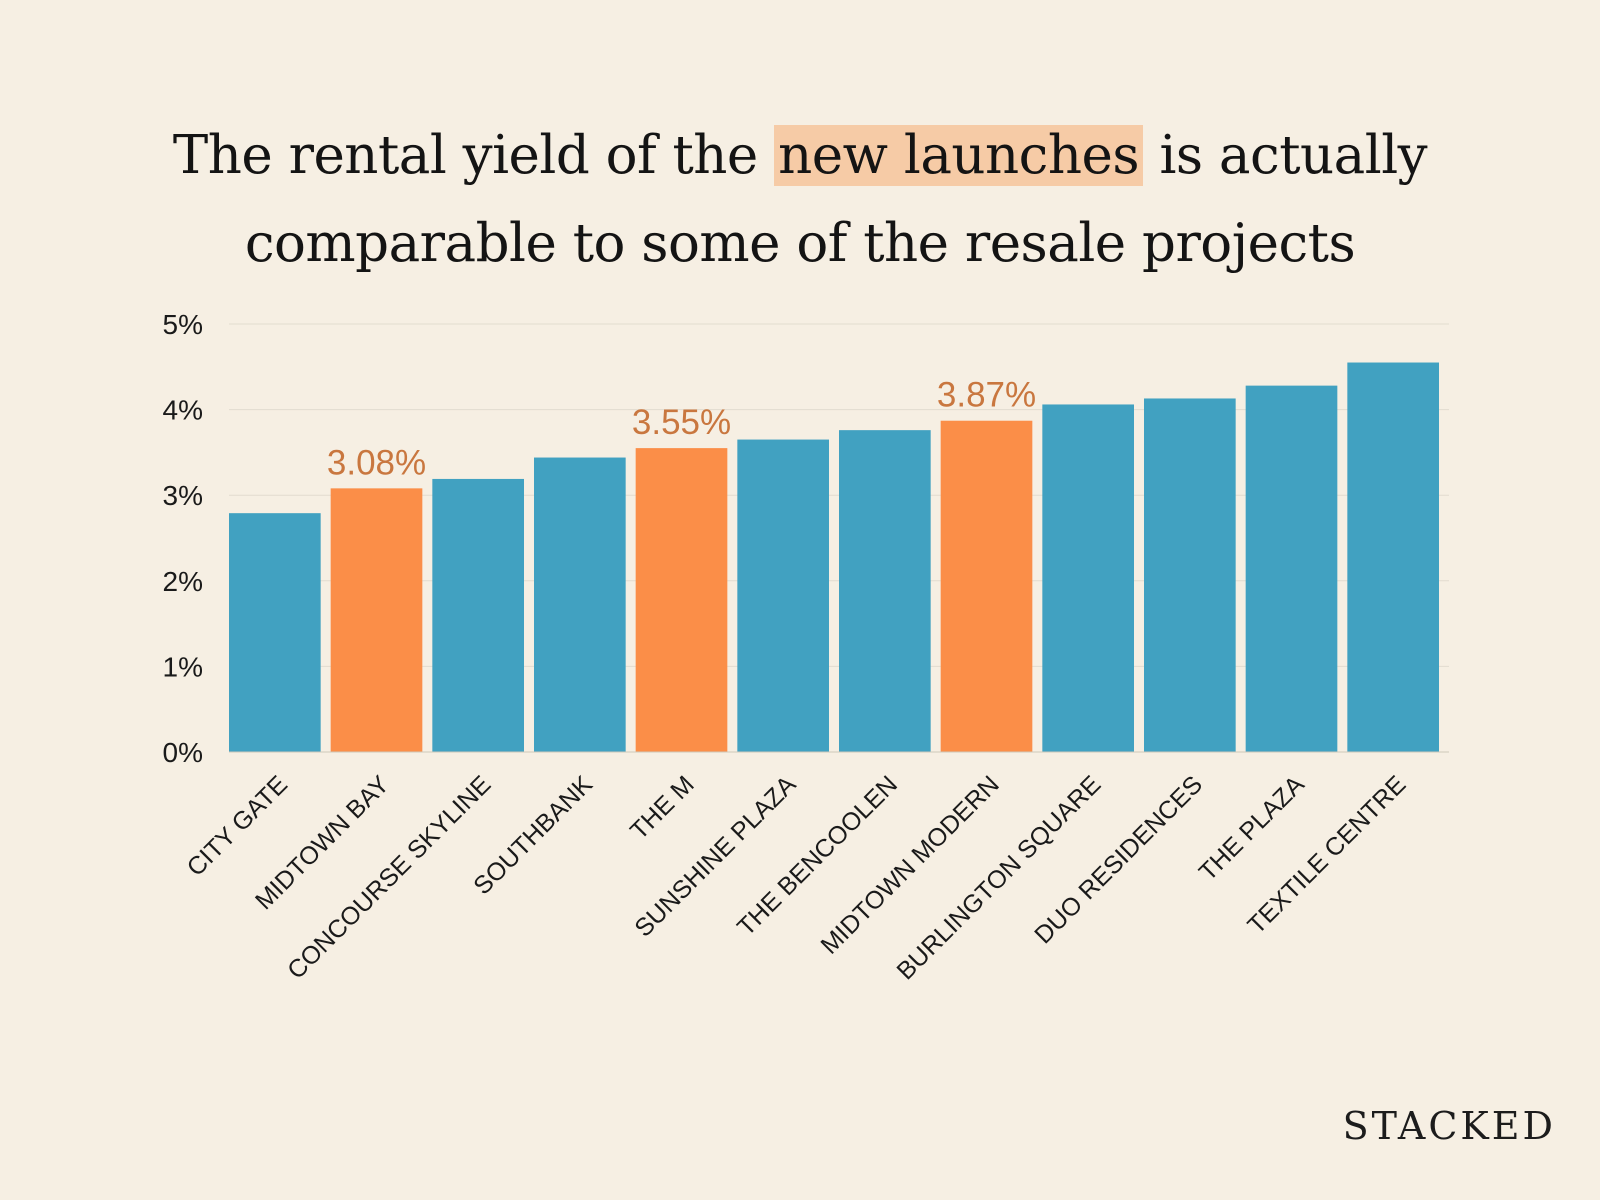 This screenshot has height=1200, width=1600. What do you see at coordinates (909, 864) in the screenshot?
I see `x-category-label: MIDTOWN MODERN` at bounding box center [909, 864].